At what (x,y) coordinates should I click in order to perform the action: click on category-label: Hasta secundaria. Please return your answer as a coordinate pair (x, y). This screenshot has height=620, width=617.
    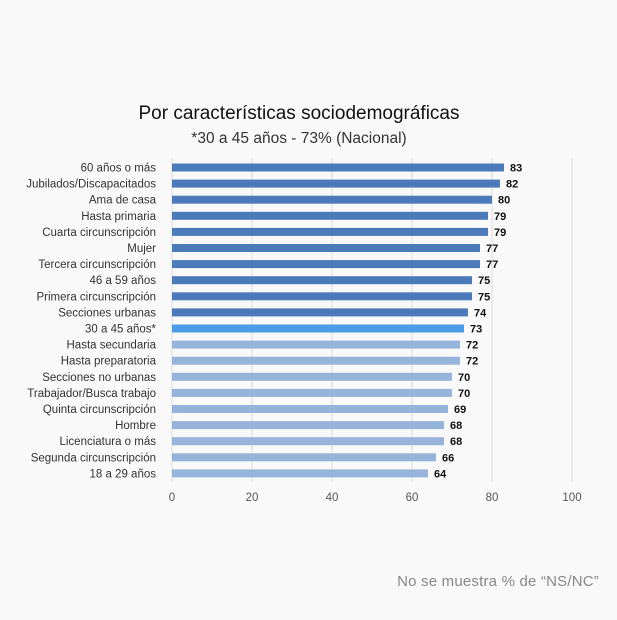
    Looking at the image, I should click on (112, 346).